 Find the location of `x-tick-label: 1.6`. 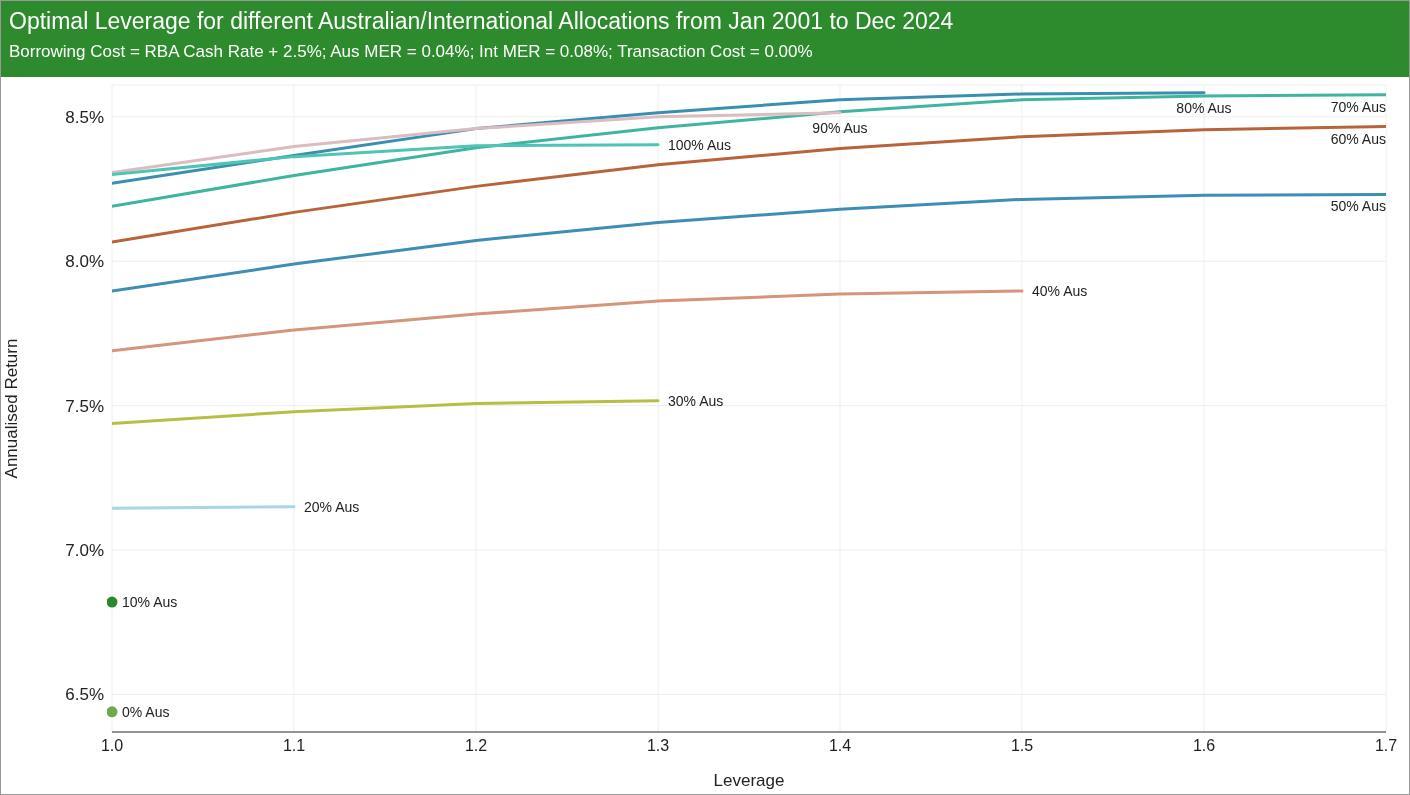

x-tick-label: 1.6 is located at coordinates (1204, 746).